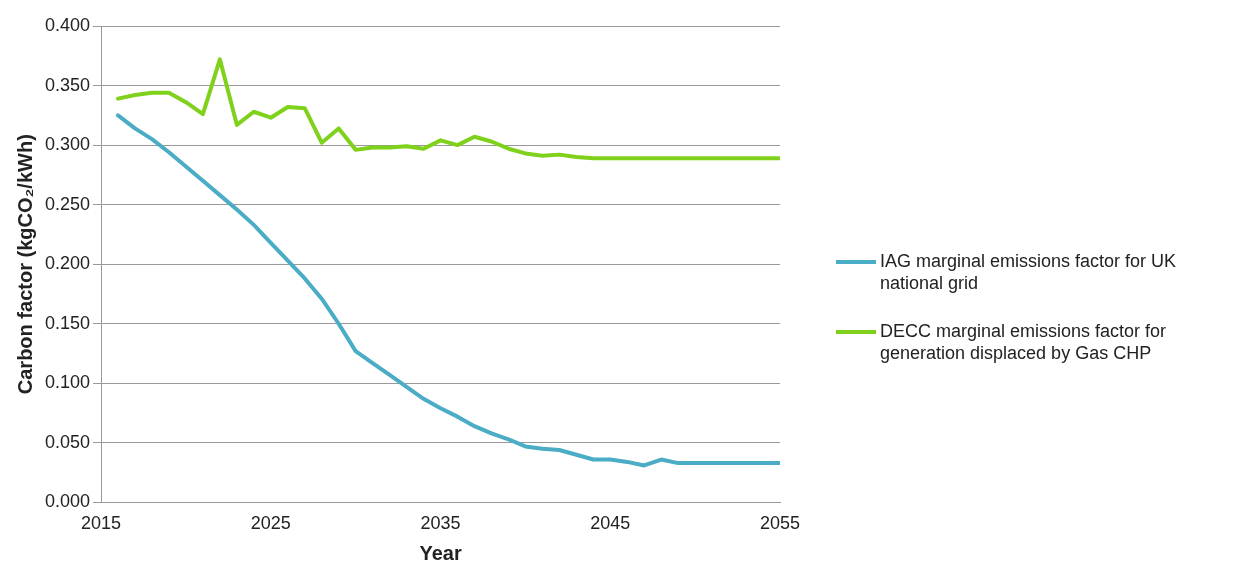  What do you see at coordinates (440, 523) in the screenshot?
I see `x-tick-label: 2035` at bounding box center [440, 523].